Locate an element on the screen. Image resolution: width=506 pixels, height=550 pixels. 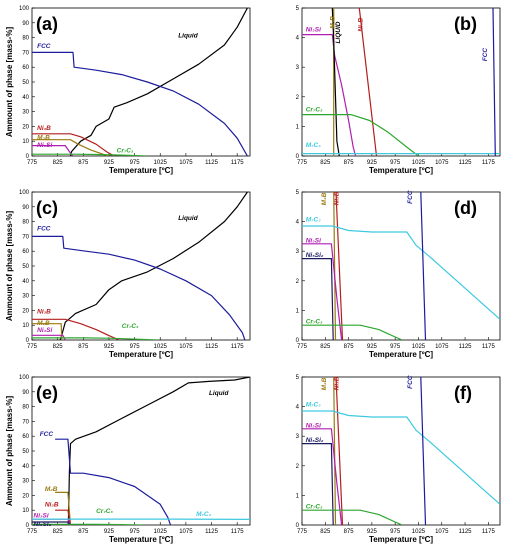
y-tick-label: 3 is located at coordinates (298, 252).